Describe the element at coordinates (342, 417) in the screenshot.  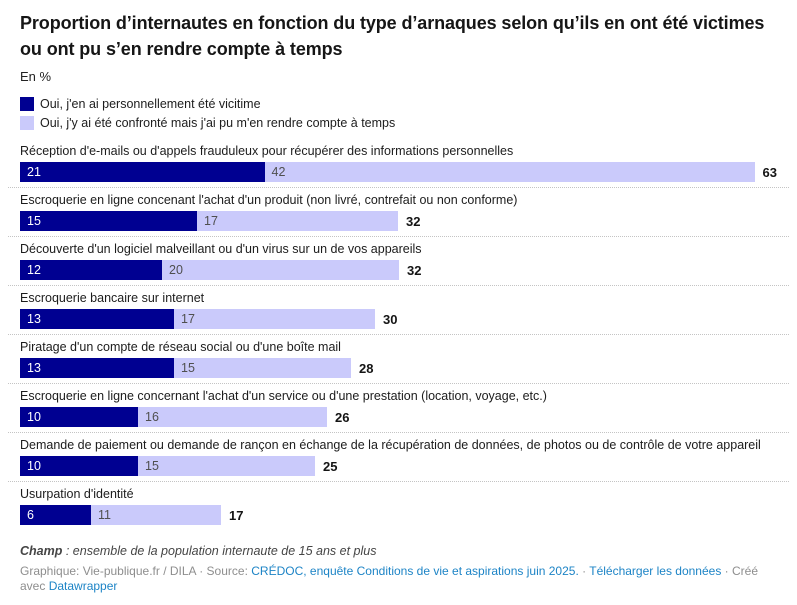
I see `bar-total-label: 26` at that location.